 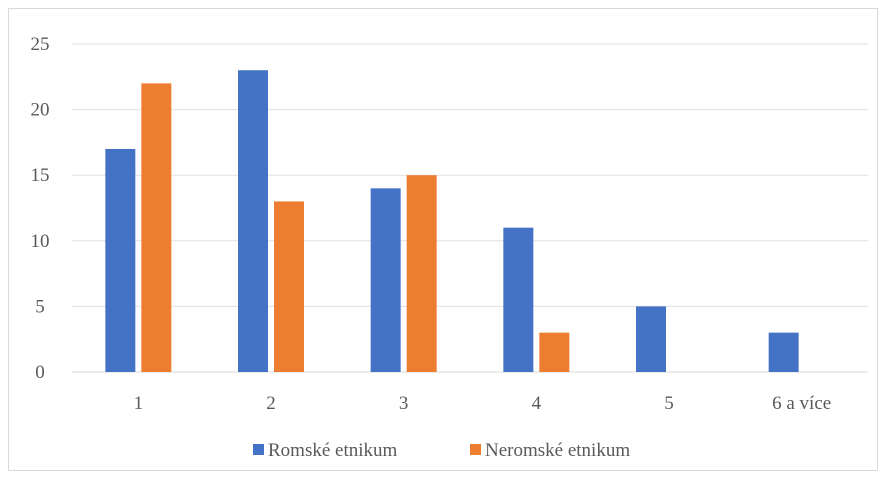 What do you see at coordinates (537, 403) in the screenshot?
I see `x-tick-label: 4` at bounding box center [537, 403].